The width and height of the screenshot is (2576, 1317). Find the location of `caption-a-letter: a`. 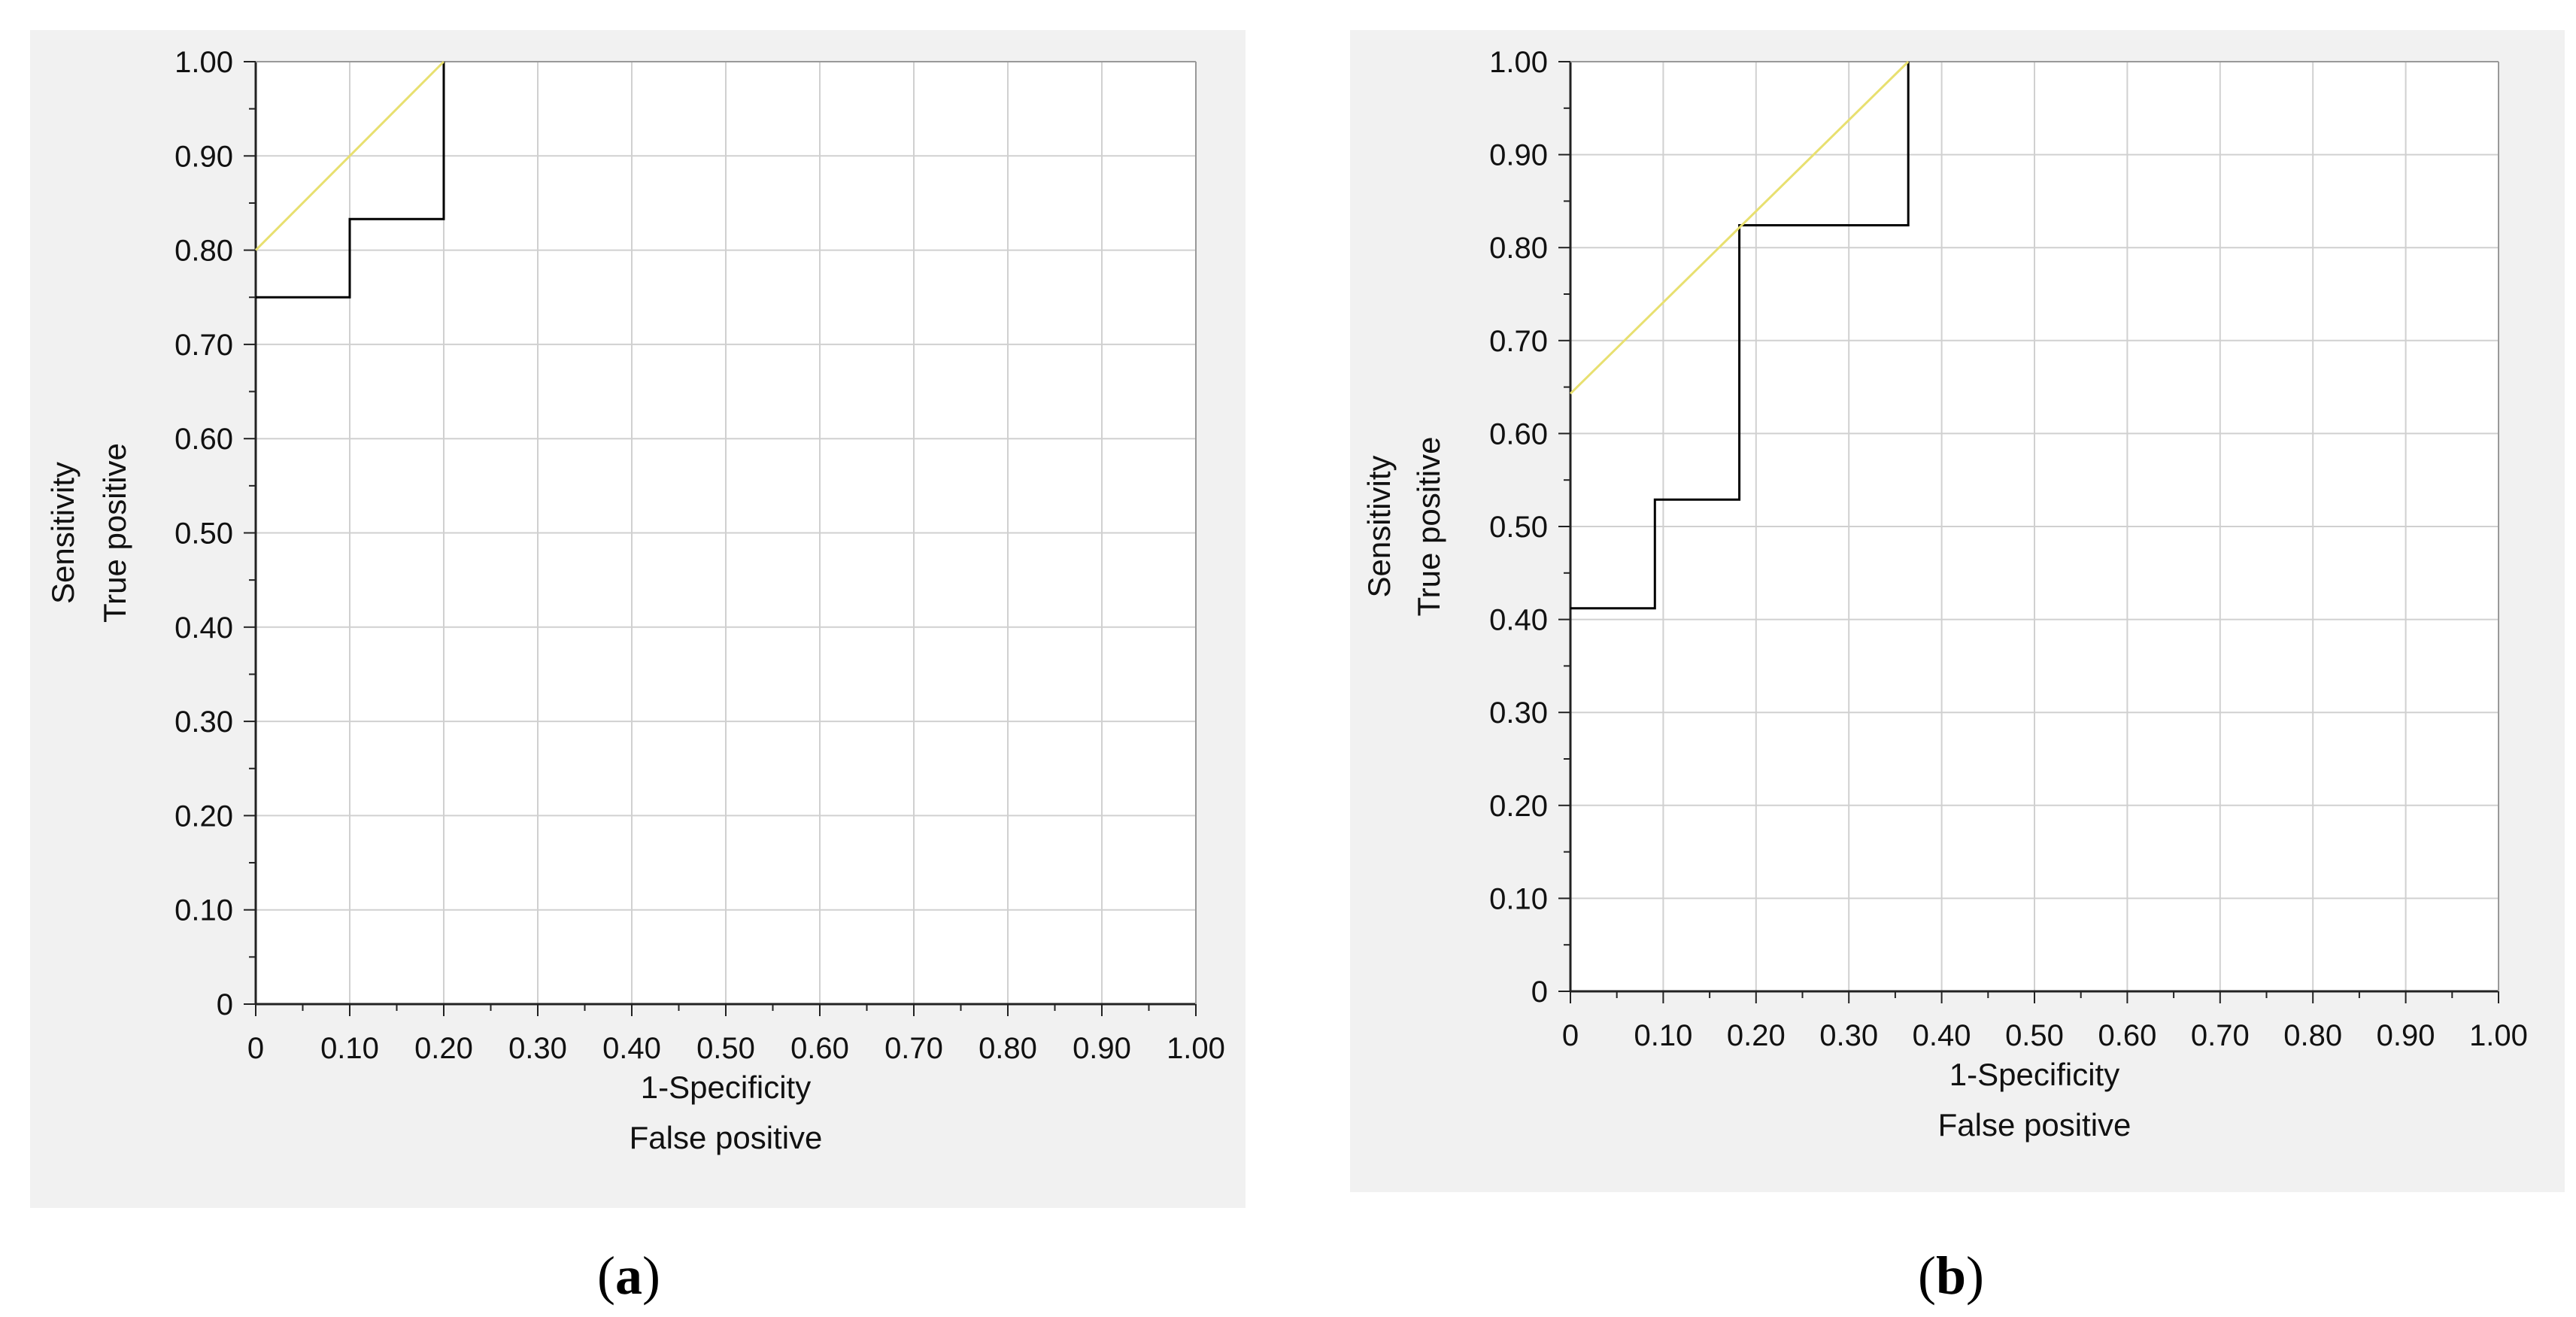

caption-a-letter: a is located at coordinates (628, 1276).